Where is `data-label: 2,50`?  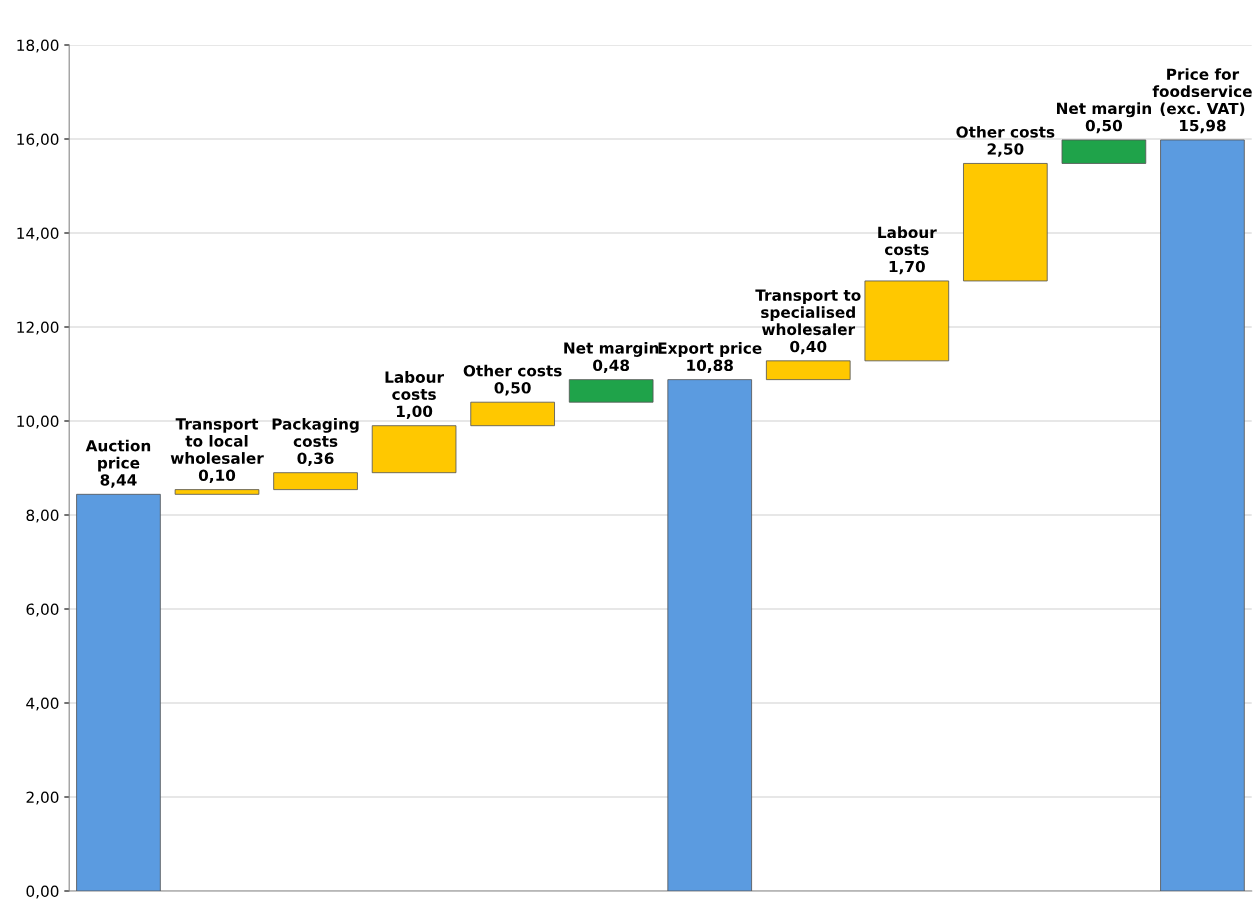
data-label: 2,50 is located at coordinates (1005, 150).